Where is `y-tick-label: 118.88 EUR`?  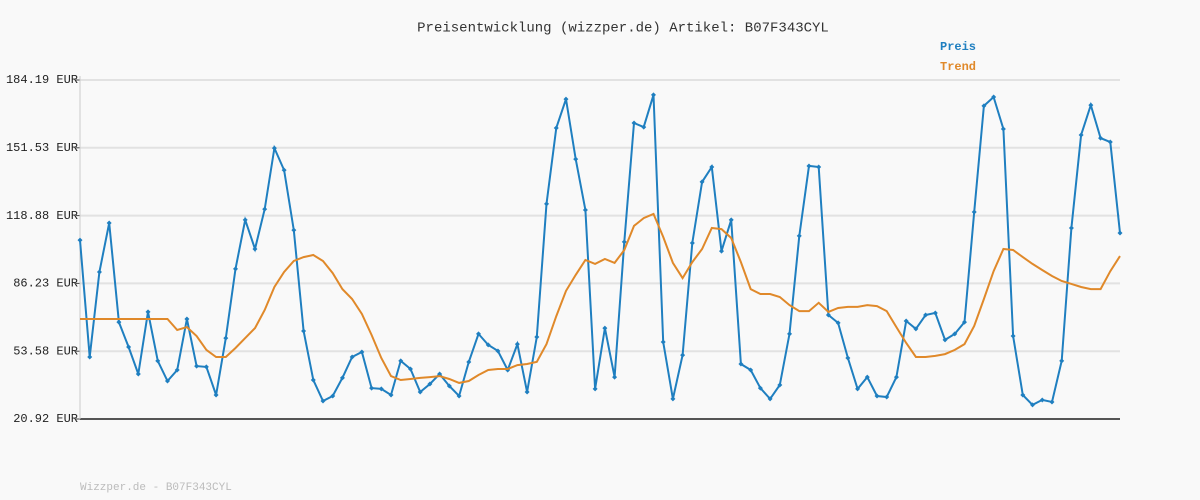 y-tick-label: 118.88 EUR is located at coordinates (42, 216).